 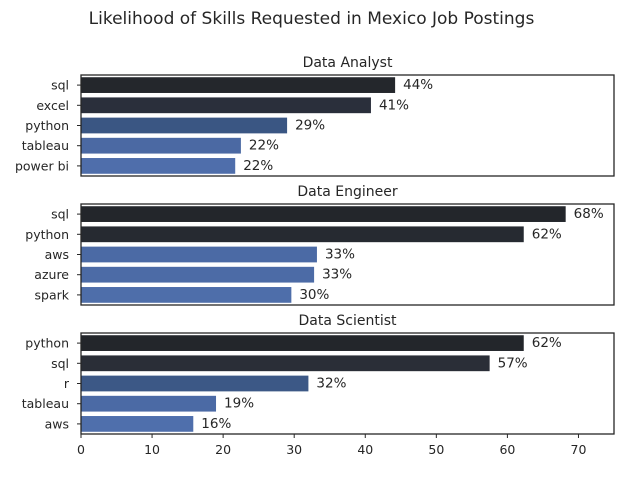 I want to click on bar-data-engineer-spark, so click(x=186, y=295).